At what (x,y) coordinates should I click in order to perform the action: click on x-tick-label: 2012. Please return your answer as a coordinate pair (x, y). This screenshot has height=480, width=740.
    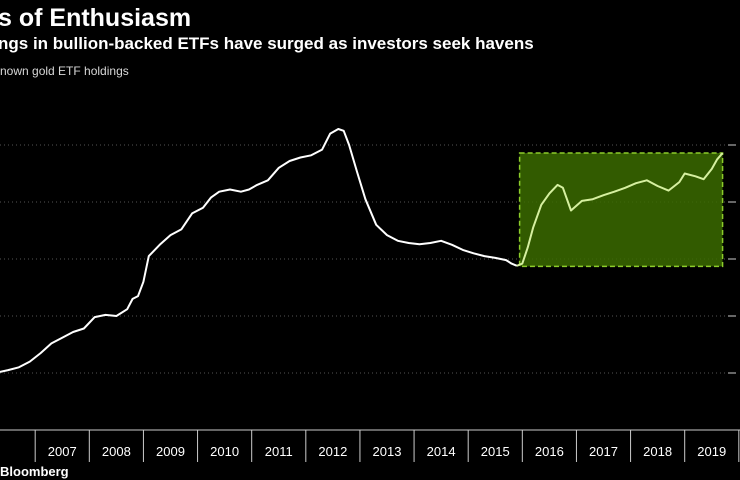
    Looking at the image, I should click on (332, 451).